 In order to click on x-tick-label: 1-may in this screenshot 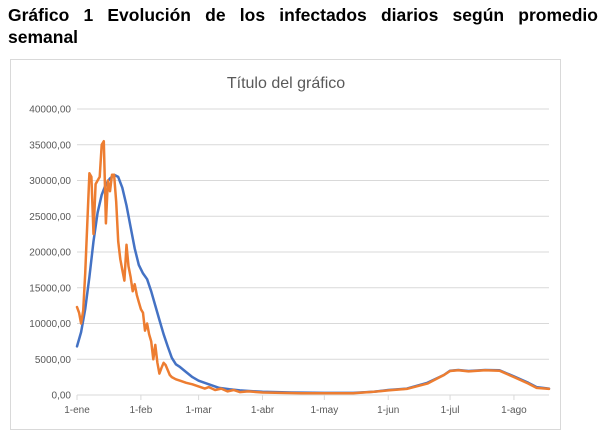, I will do `click(324, 410)`.